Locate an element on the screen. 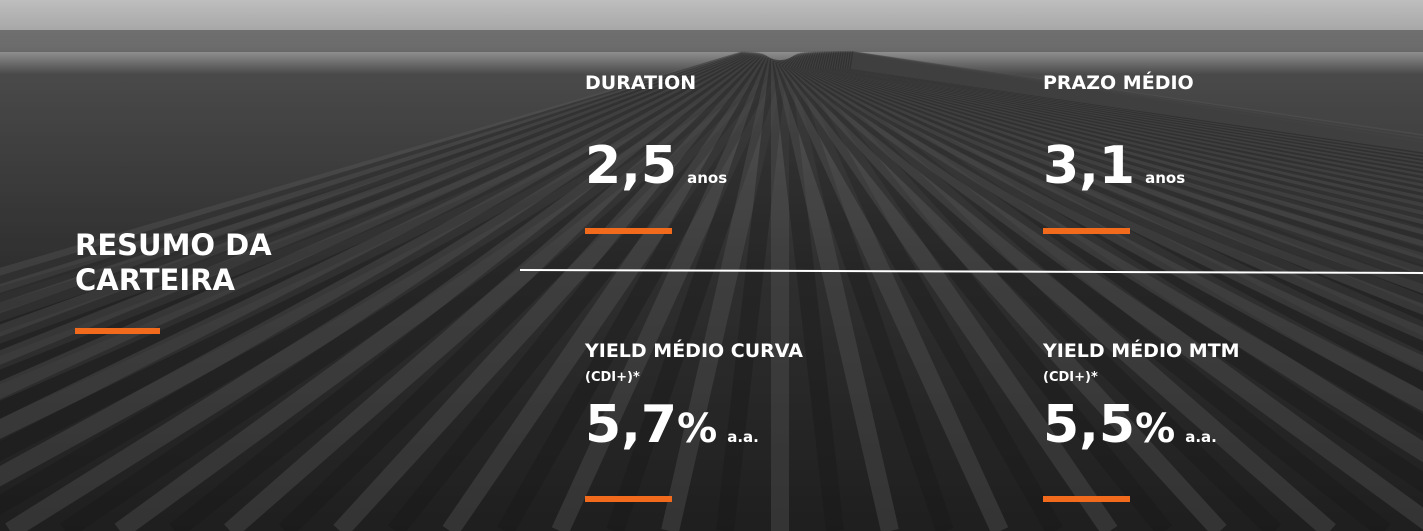 This screenshot has height=531, width=1423. tree-line is located at coordinates (711, 41).